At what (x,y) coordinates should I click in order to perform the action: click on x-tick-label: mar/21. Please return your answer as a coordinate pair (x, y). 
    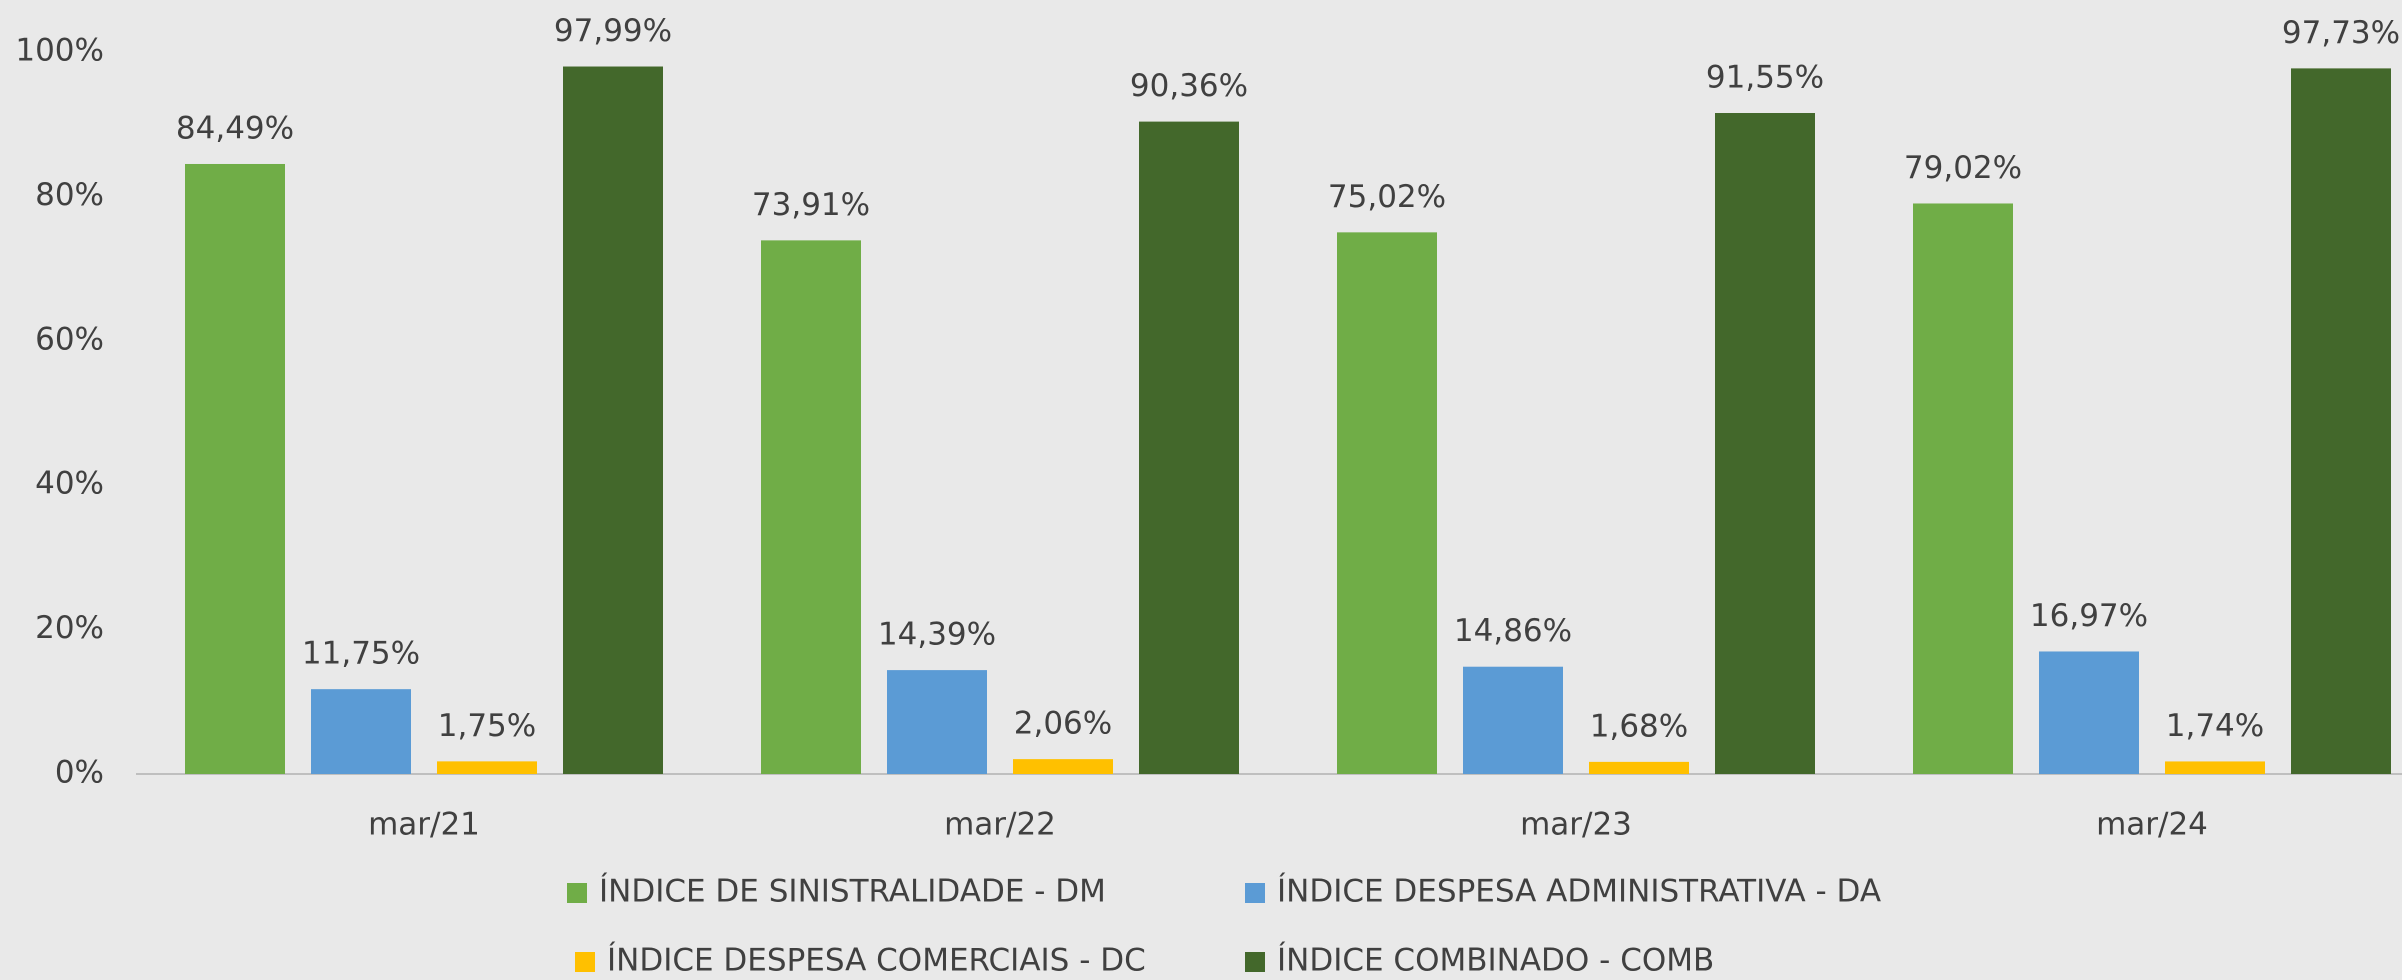
    Looking at the image, I should click on (424, 825).